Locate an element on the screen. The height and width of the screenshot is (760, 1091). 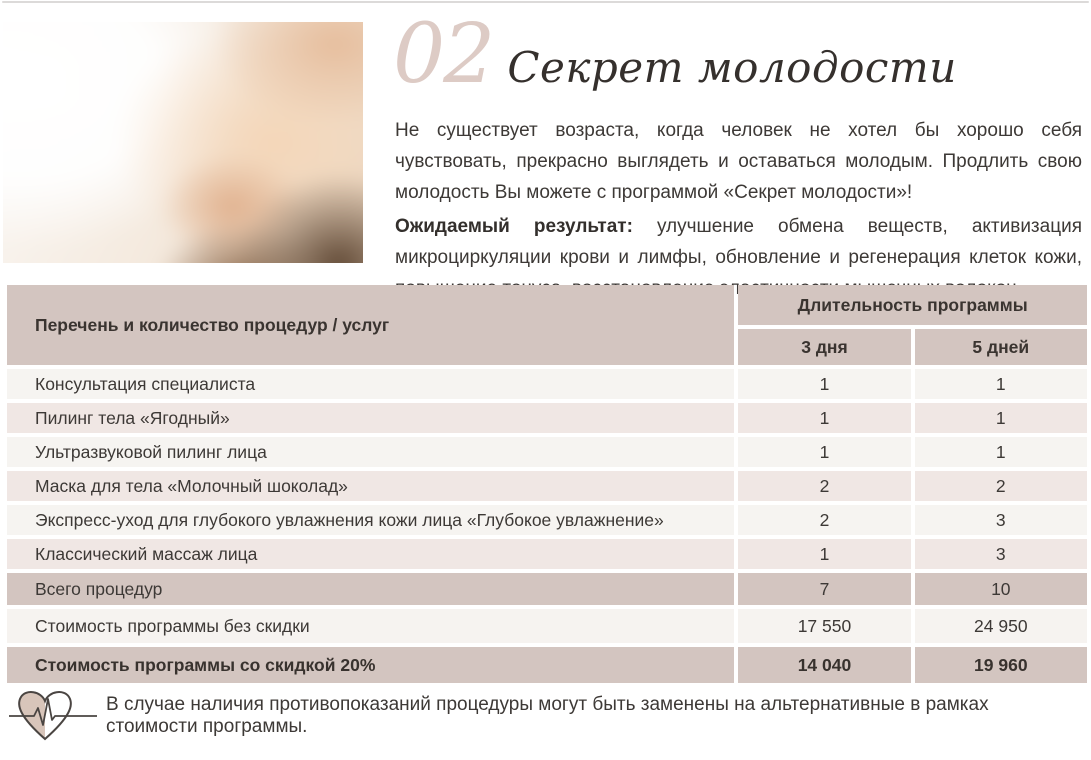
discount-5days: 19 960 is located at coordinates (1000, 665).